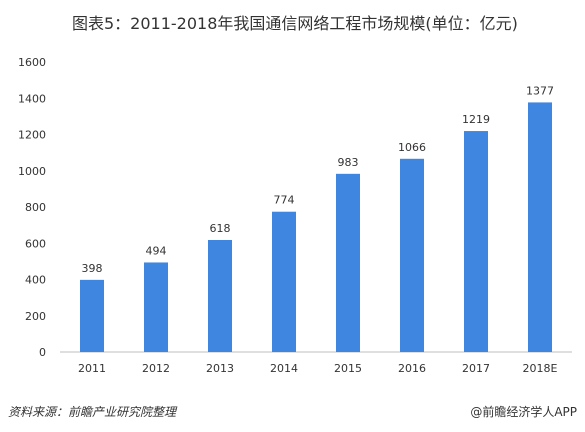 The width and height of the screenshot is (585, 432). I want to click on data-label: 398, so click(92, 268).